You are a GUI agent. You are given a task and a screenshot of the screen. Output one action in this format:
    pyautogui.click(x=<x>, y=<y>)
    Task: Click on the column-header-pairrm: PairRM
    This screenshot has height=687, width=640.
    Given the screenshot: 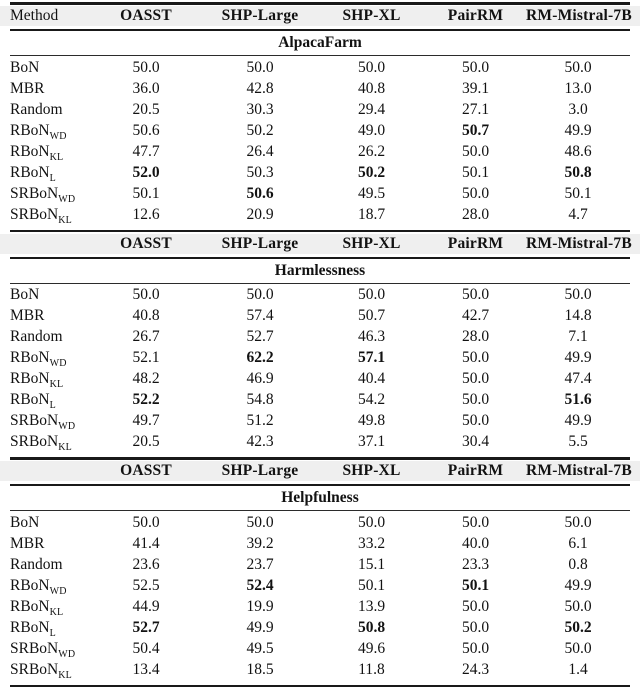 What is the action you would take?
    pyautogui.click(x=475, y=471)
    